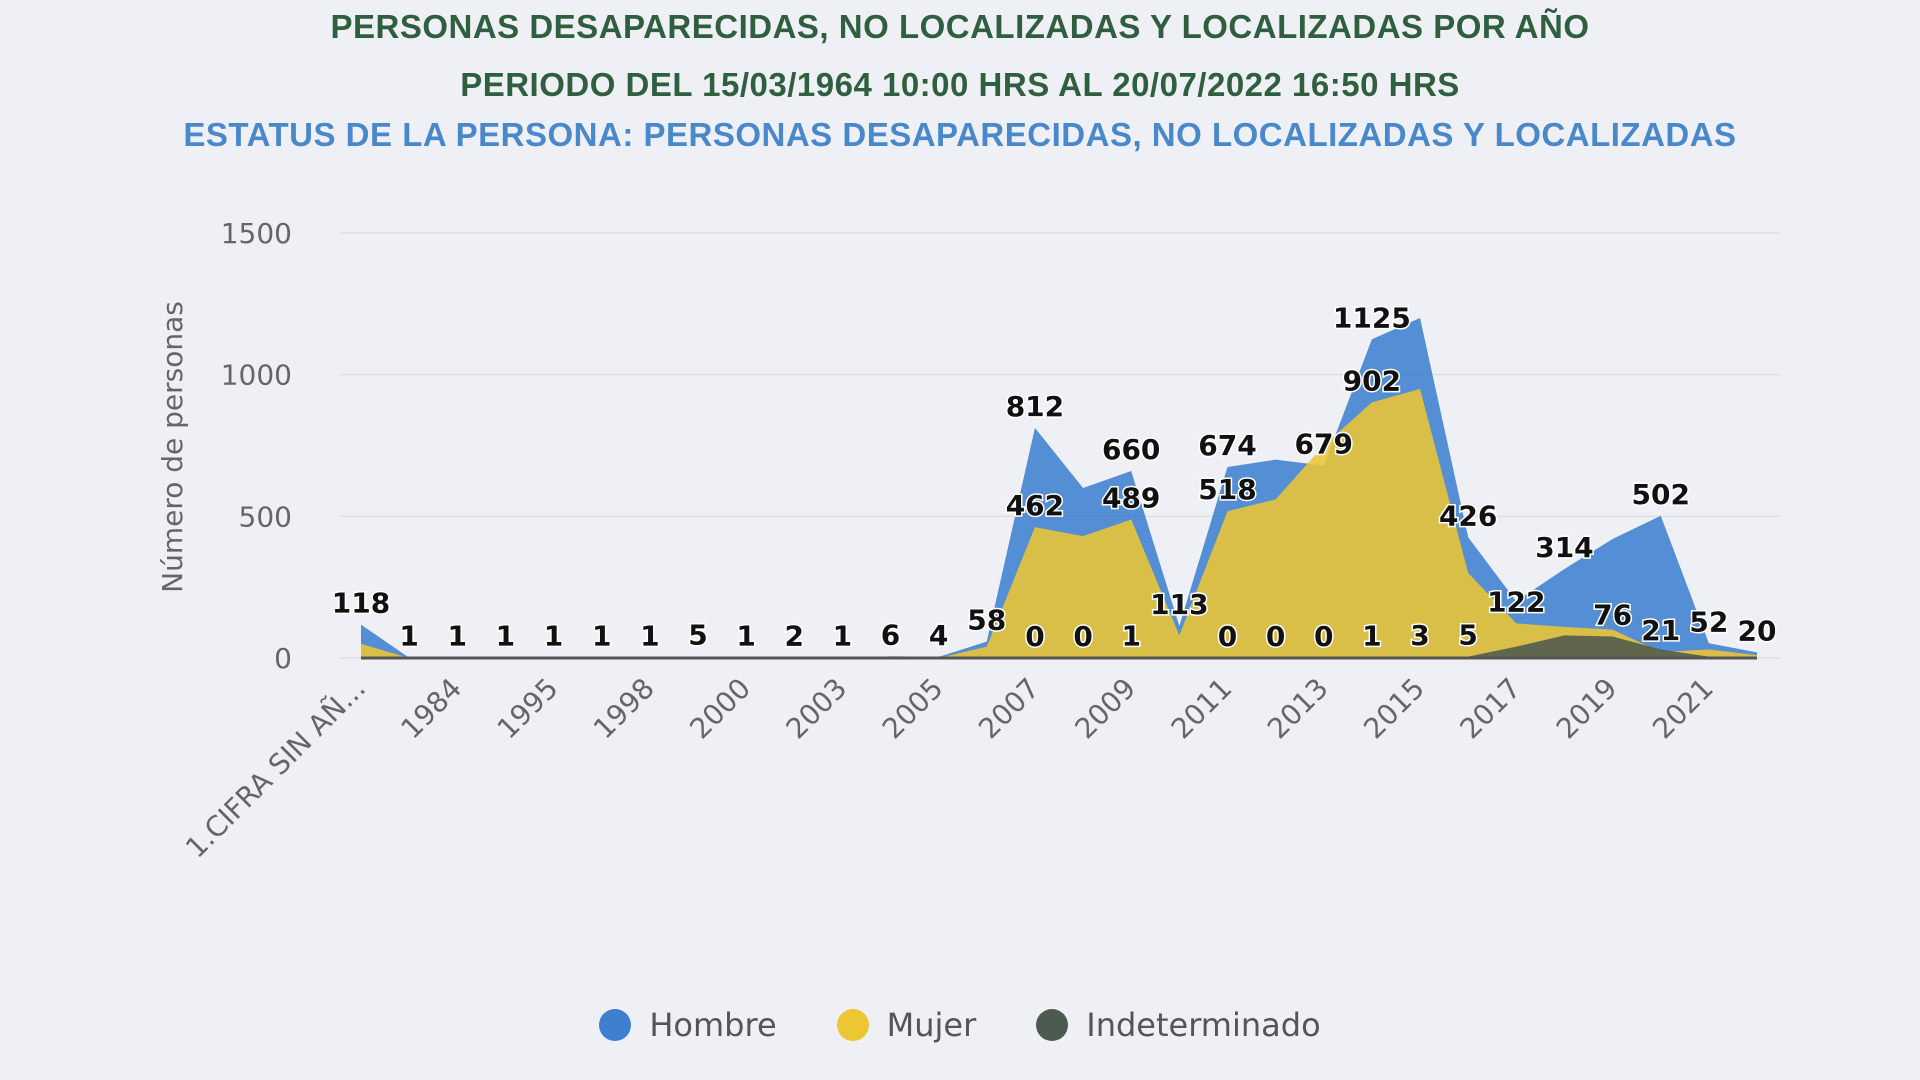 The height and width of the screenshot is (1080, 1920). I want to click on data-label: 902, so click(1372, 380).